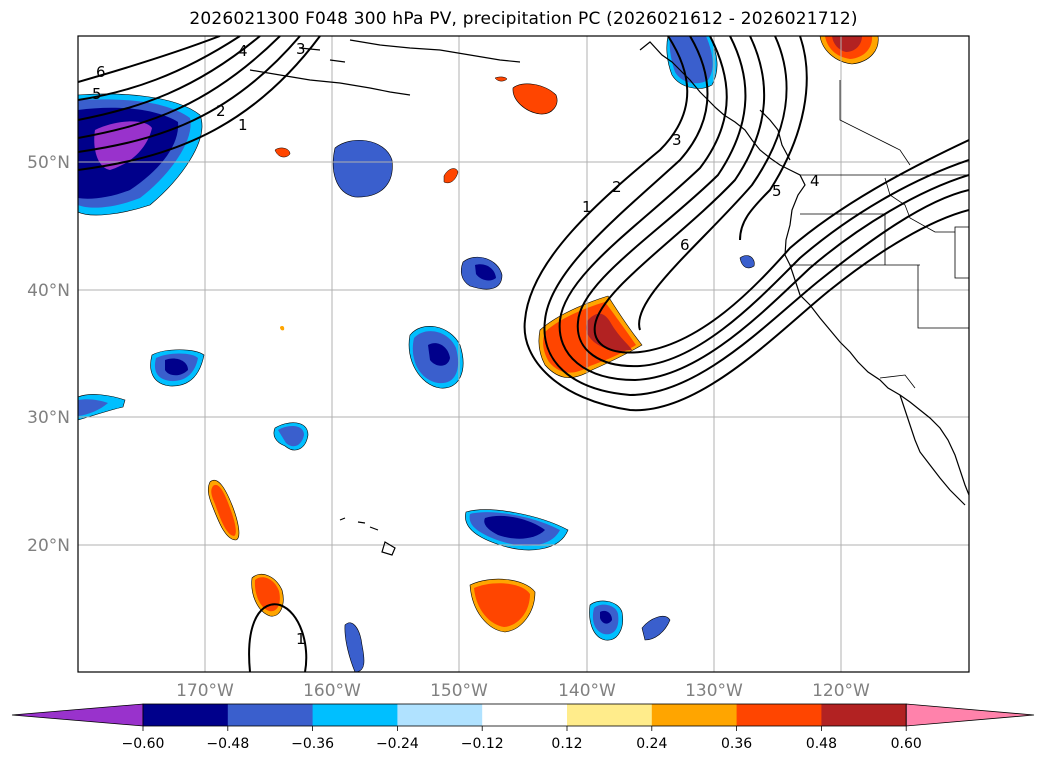 The width and height of the screenshot is (1047, 765). What do you see at coordinates (970, 715) in the screenshot?
I see `colorbar-extend-max` at bounding box center [970, 715].